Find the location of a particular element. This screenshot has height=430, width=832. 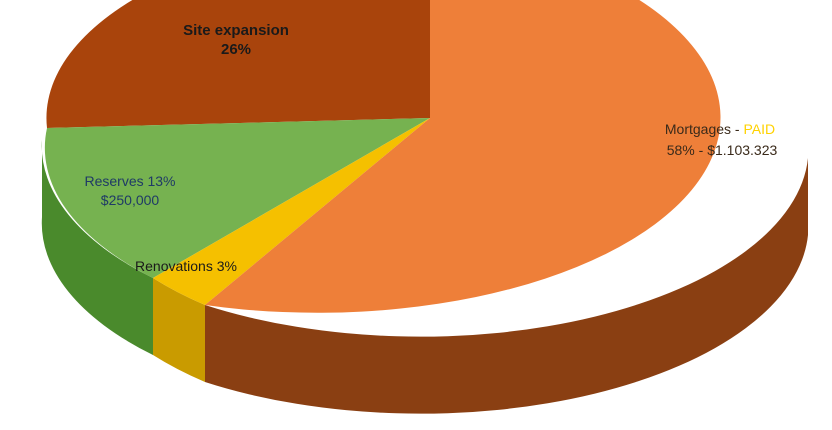

slice-renovations is located at coordinates (291, 211).